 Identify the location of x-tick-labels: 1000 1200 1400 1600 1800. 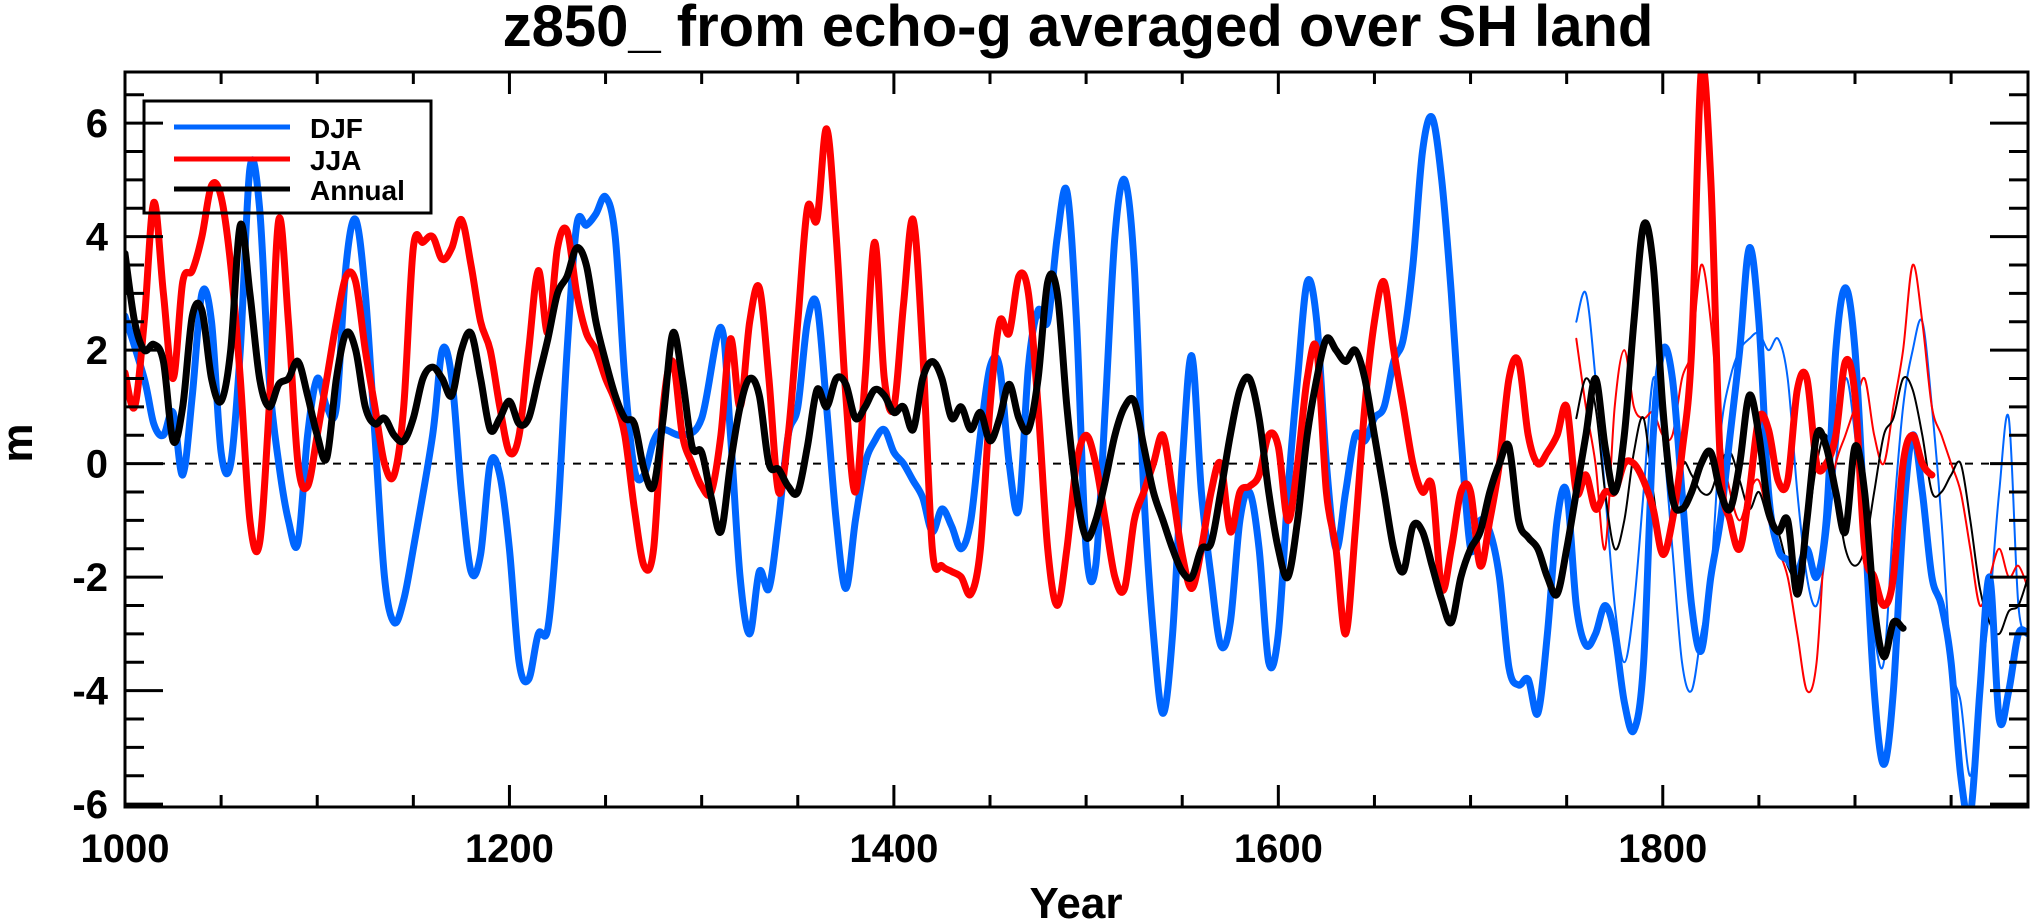
(894, 849).